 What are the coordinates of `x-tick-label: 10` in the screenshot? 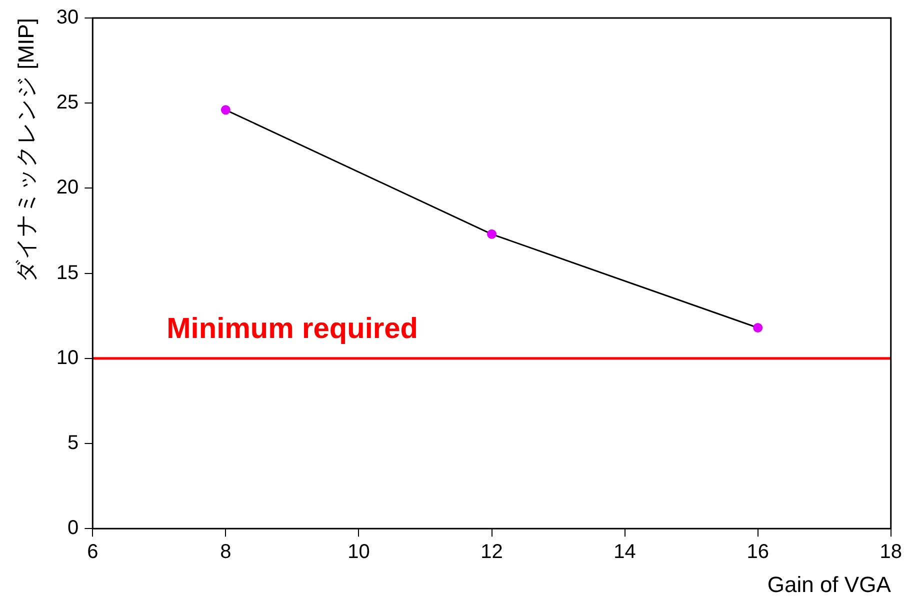 It's located at (359, 552).